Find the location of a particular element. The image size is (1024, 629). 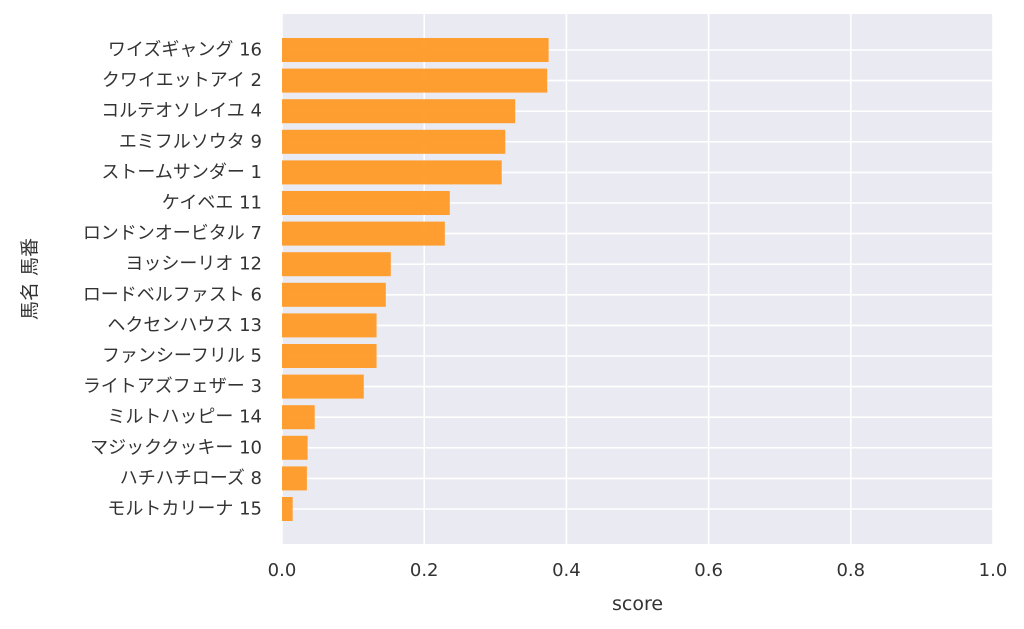

category-label: ケイベエ 11 is located at coordinates (212, 203).